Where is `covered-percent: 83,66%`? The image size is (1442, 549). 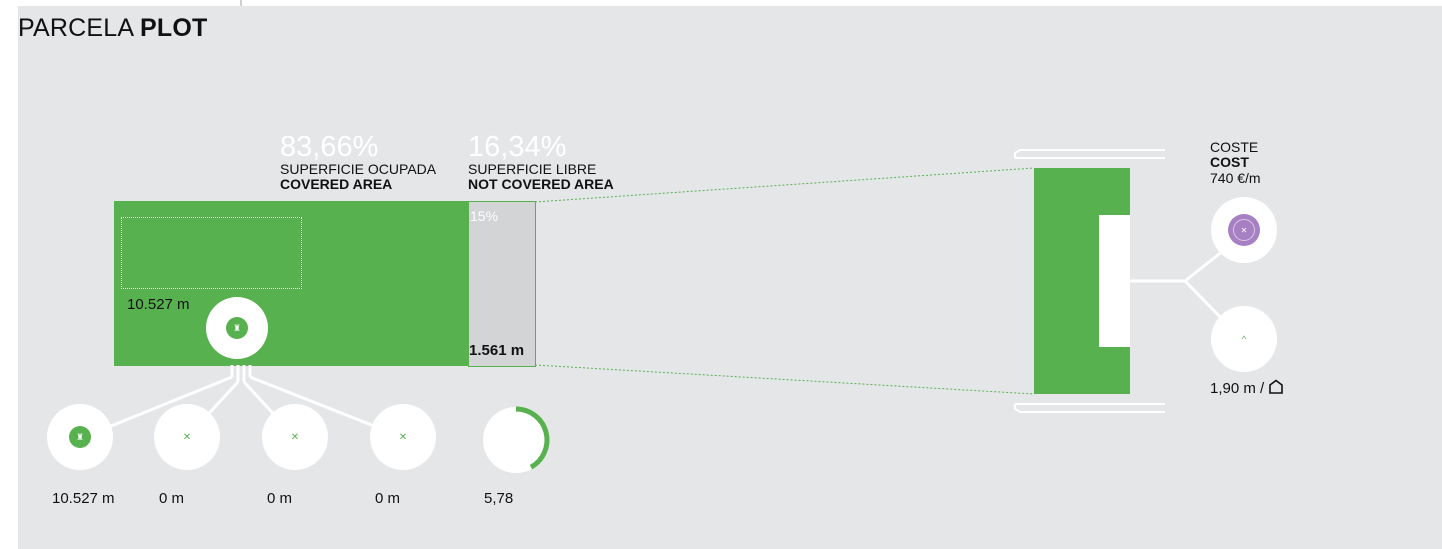
covered-percent: 83,66% is located at coordinates (329, 147).